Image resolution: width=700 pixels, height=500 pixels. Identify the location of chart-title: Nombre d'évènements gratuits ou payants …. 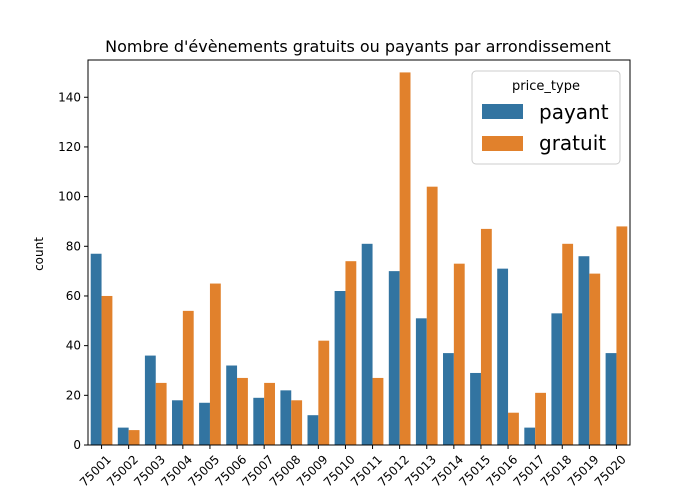
(358, 46).